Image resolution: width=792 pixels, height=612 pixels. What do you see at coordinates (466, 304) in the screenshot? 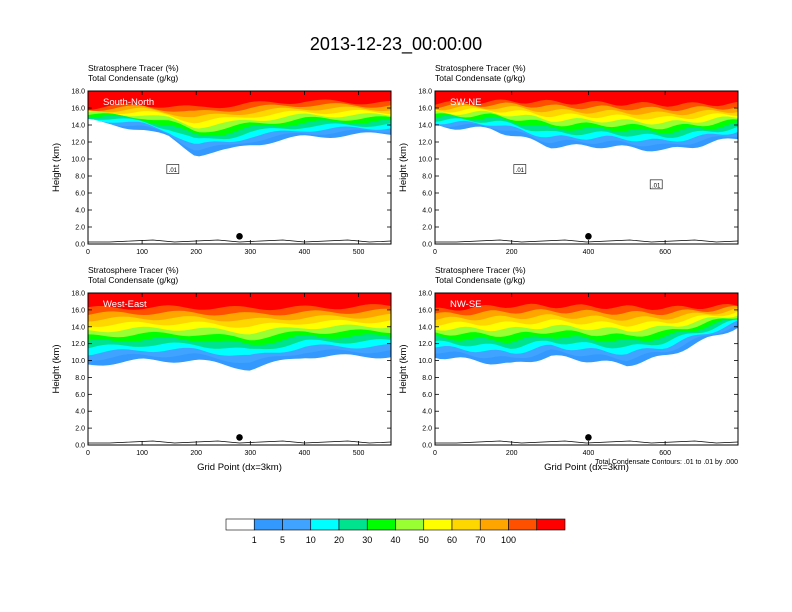
I see `cross-section-label: NW-SE` at bounding box center [466, 304].